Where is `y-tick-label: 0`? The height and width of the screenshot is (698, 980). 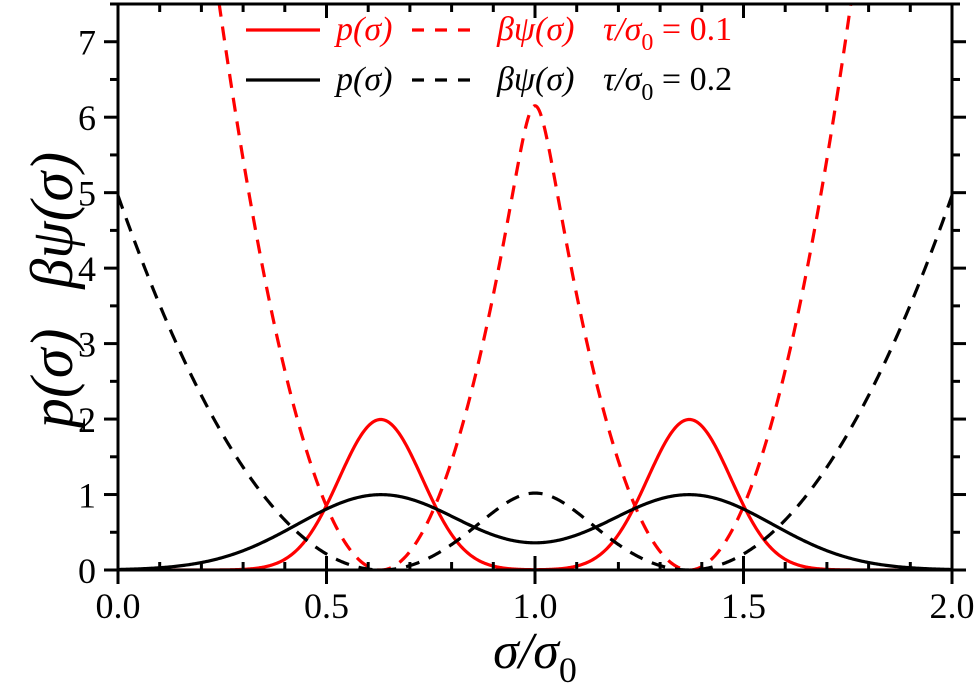 y-tick-label: 0 is located at coordinates (87, 571).